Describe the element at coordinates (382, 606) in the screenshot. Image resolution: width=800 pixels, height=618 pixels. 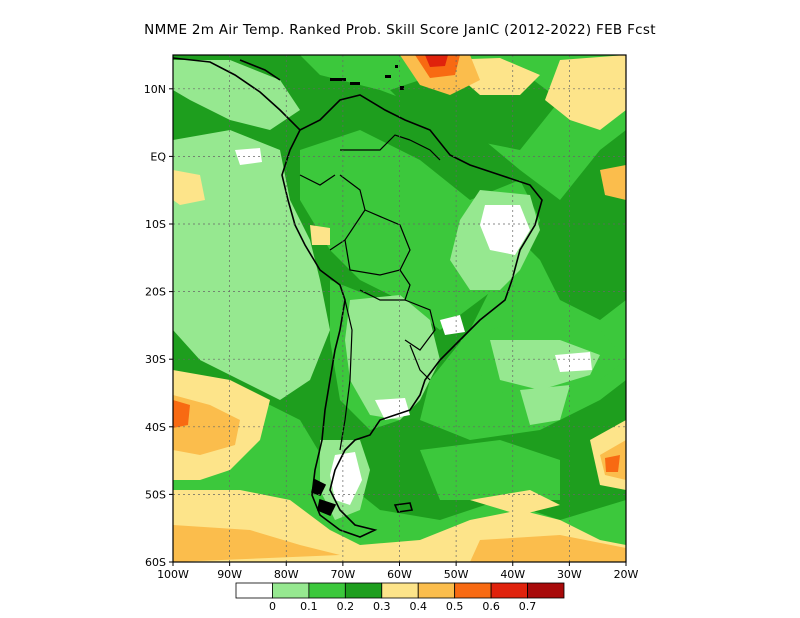
I see `colorbar-label: 0.3` at that location.